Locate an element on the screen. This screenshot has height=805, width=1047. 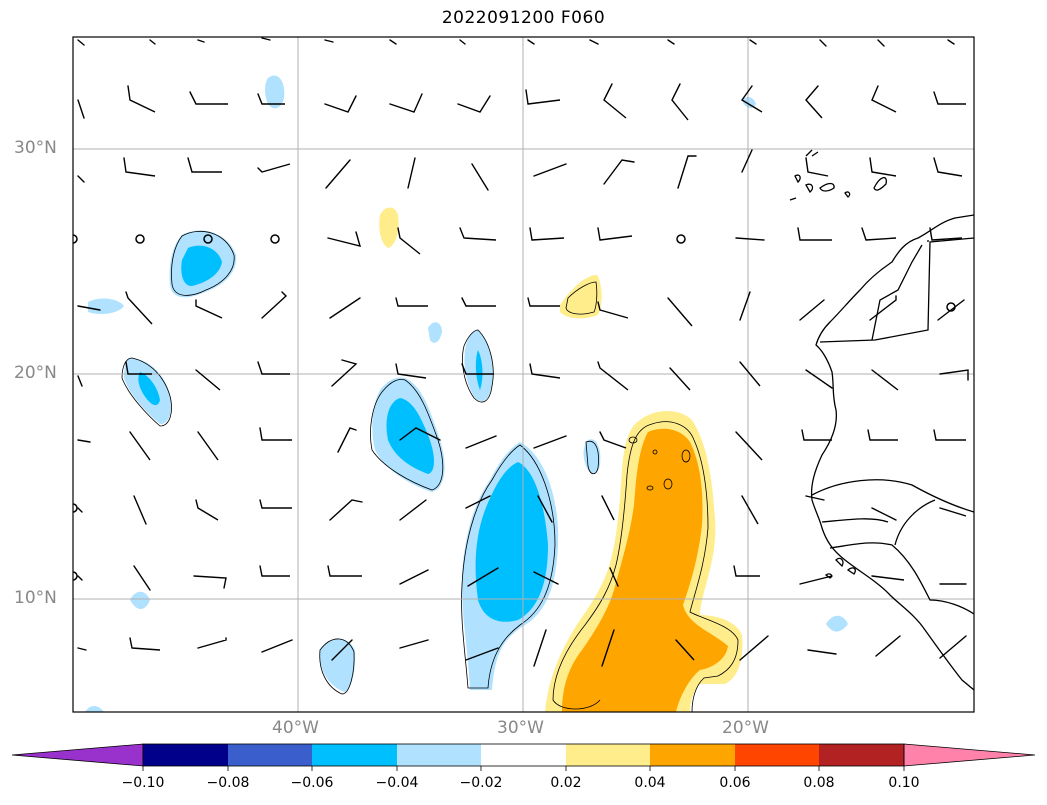
lat-label-30n: 30°N is located at coordinates (35, 148).